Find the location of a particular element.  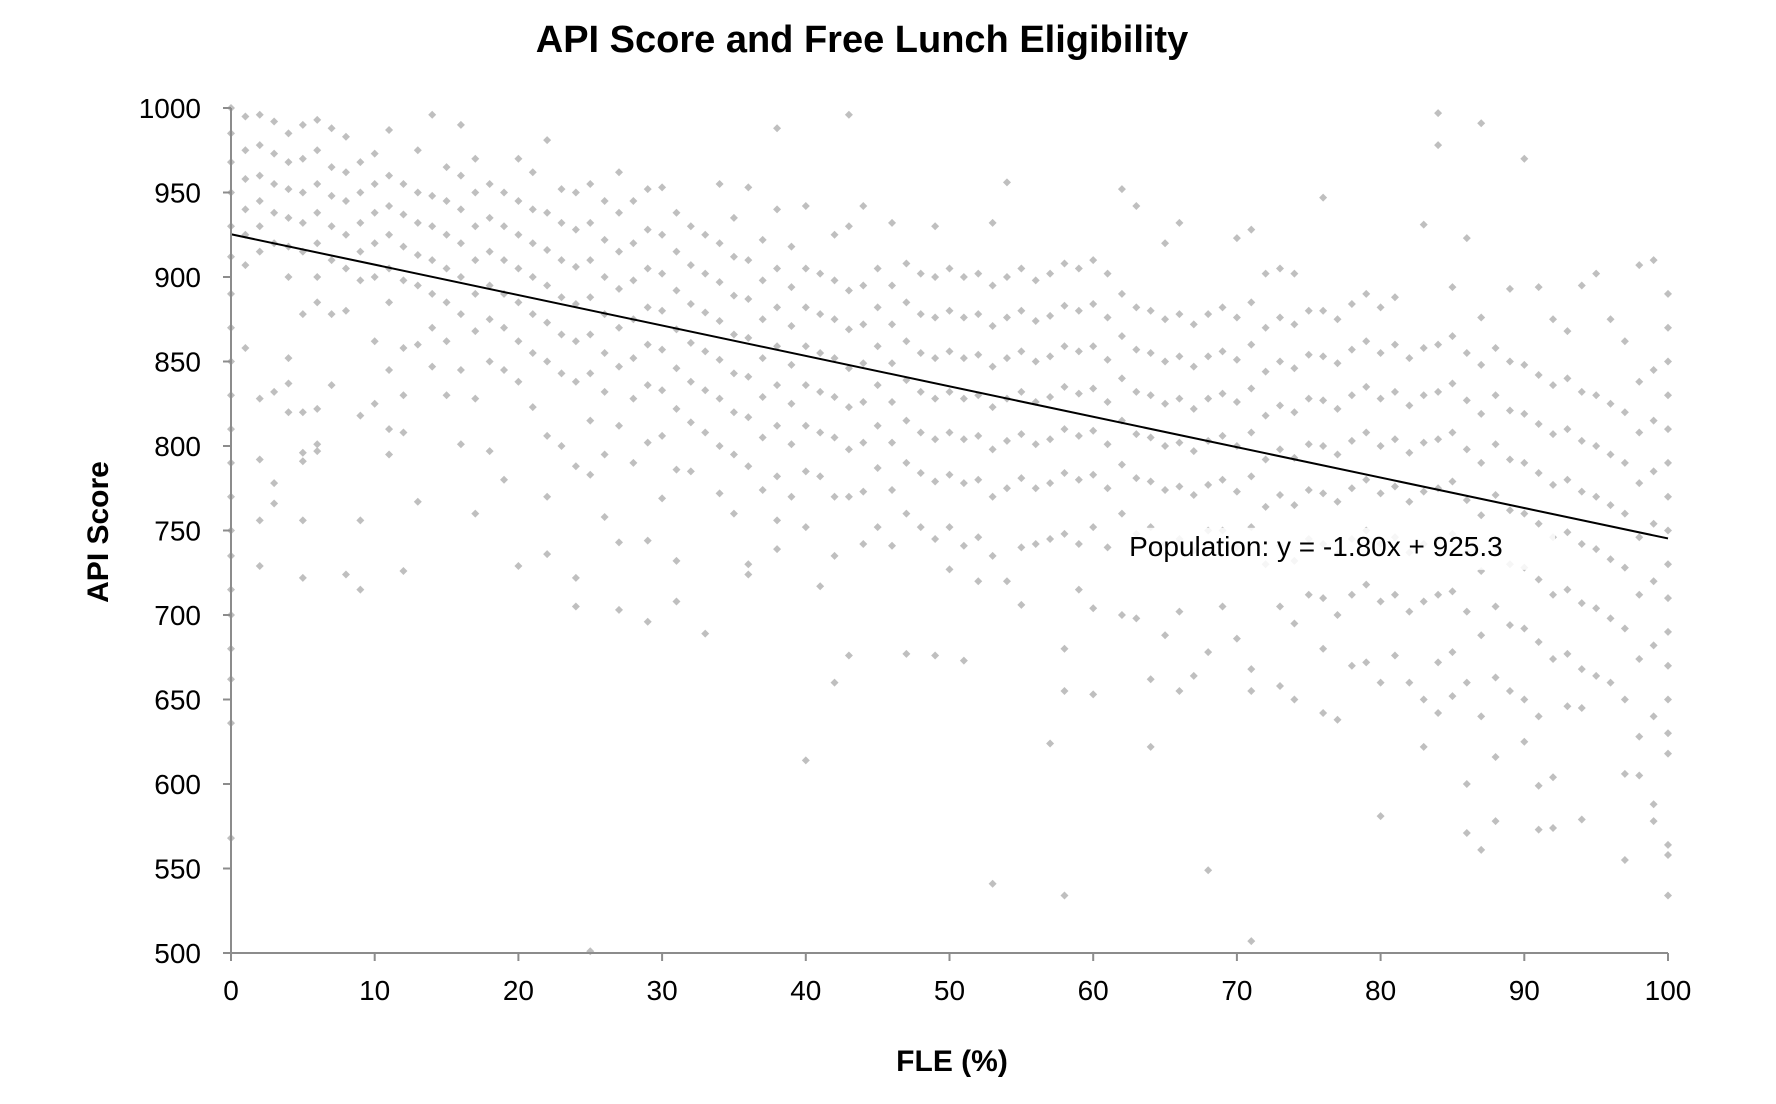

chart-title: API Score and Free Lunch Eligibility is located at coordinates (862, 40).